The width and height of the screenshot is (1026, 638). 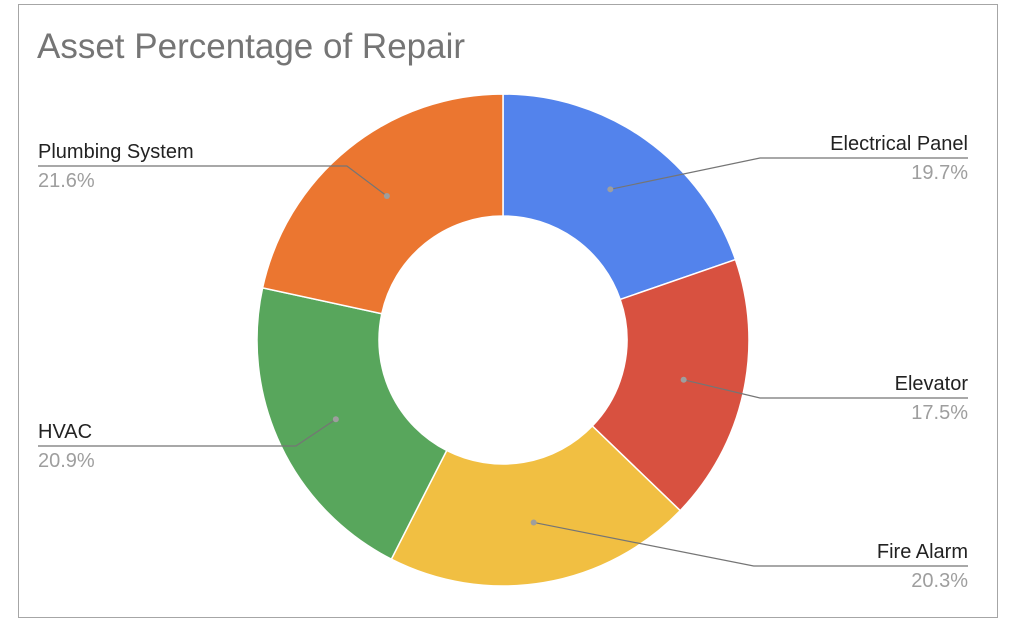 I want to click on leader-line-elevator, so click(x=825, y=389).